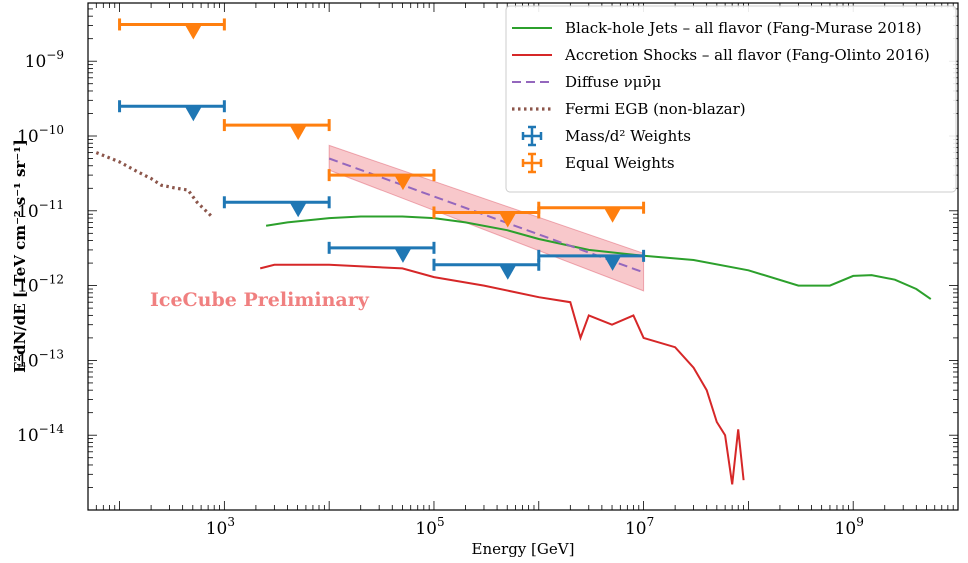 This screenshot has width=968, height=563. Describe the element at coordinates (639, 527) in the screenshot. I see `x-tick-label: 10⁷` at that location.